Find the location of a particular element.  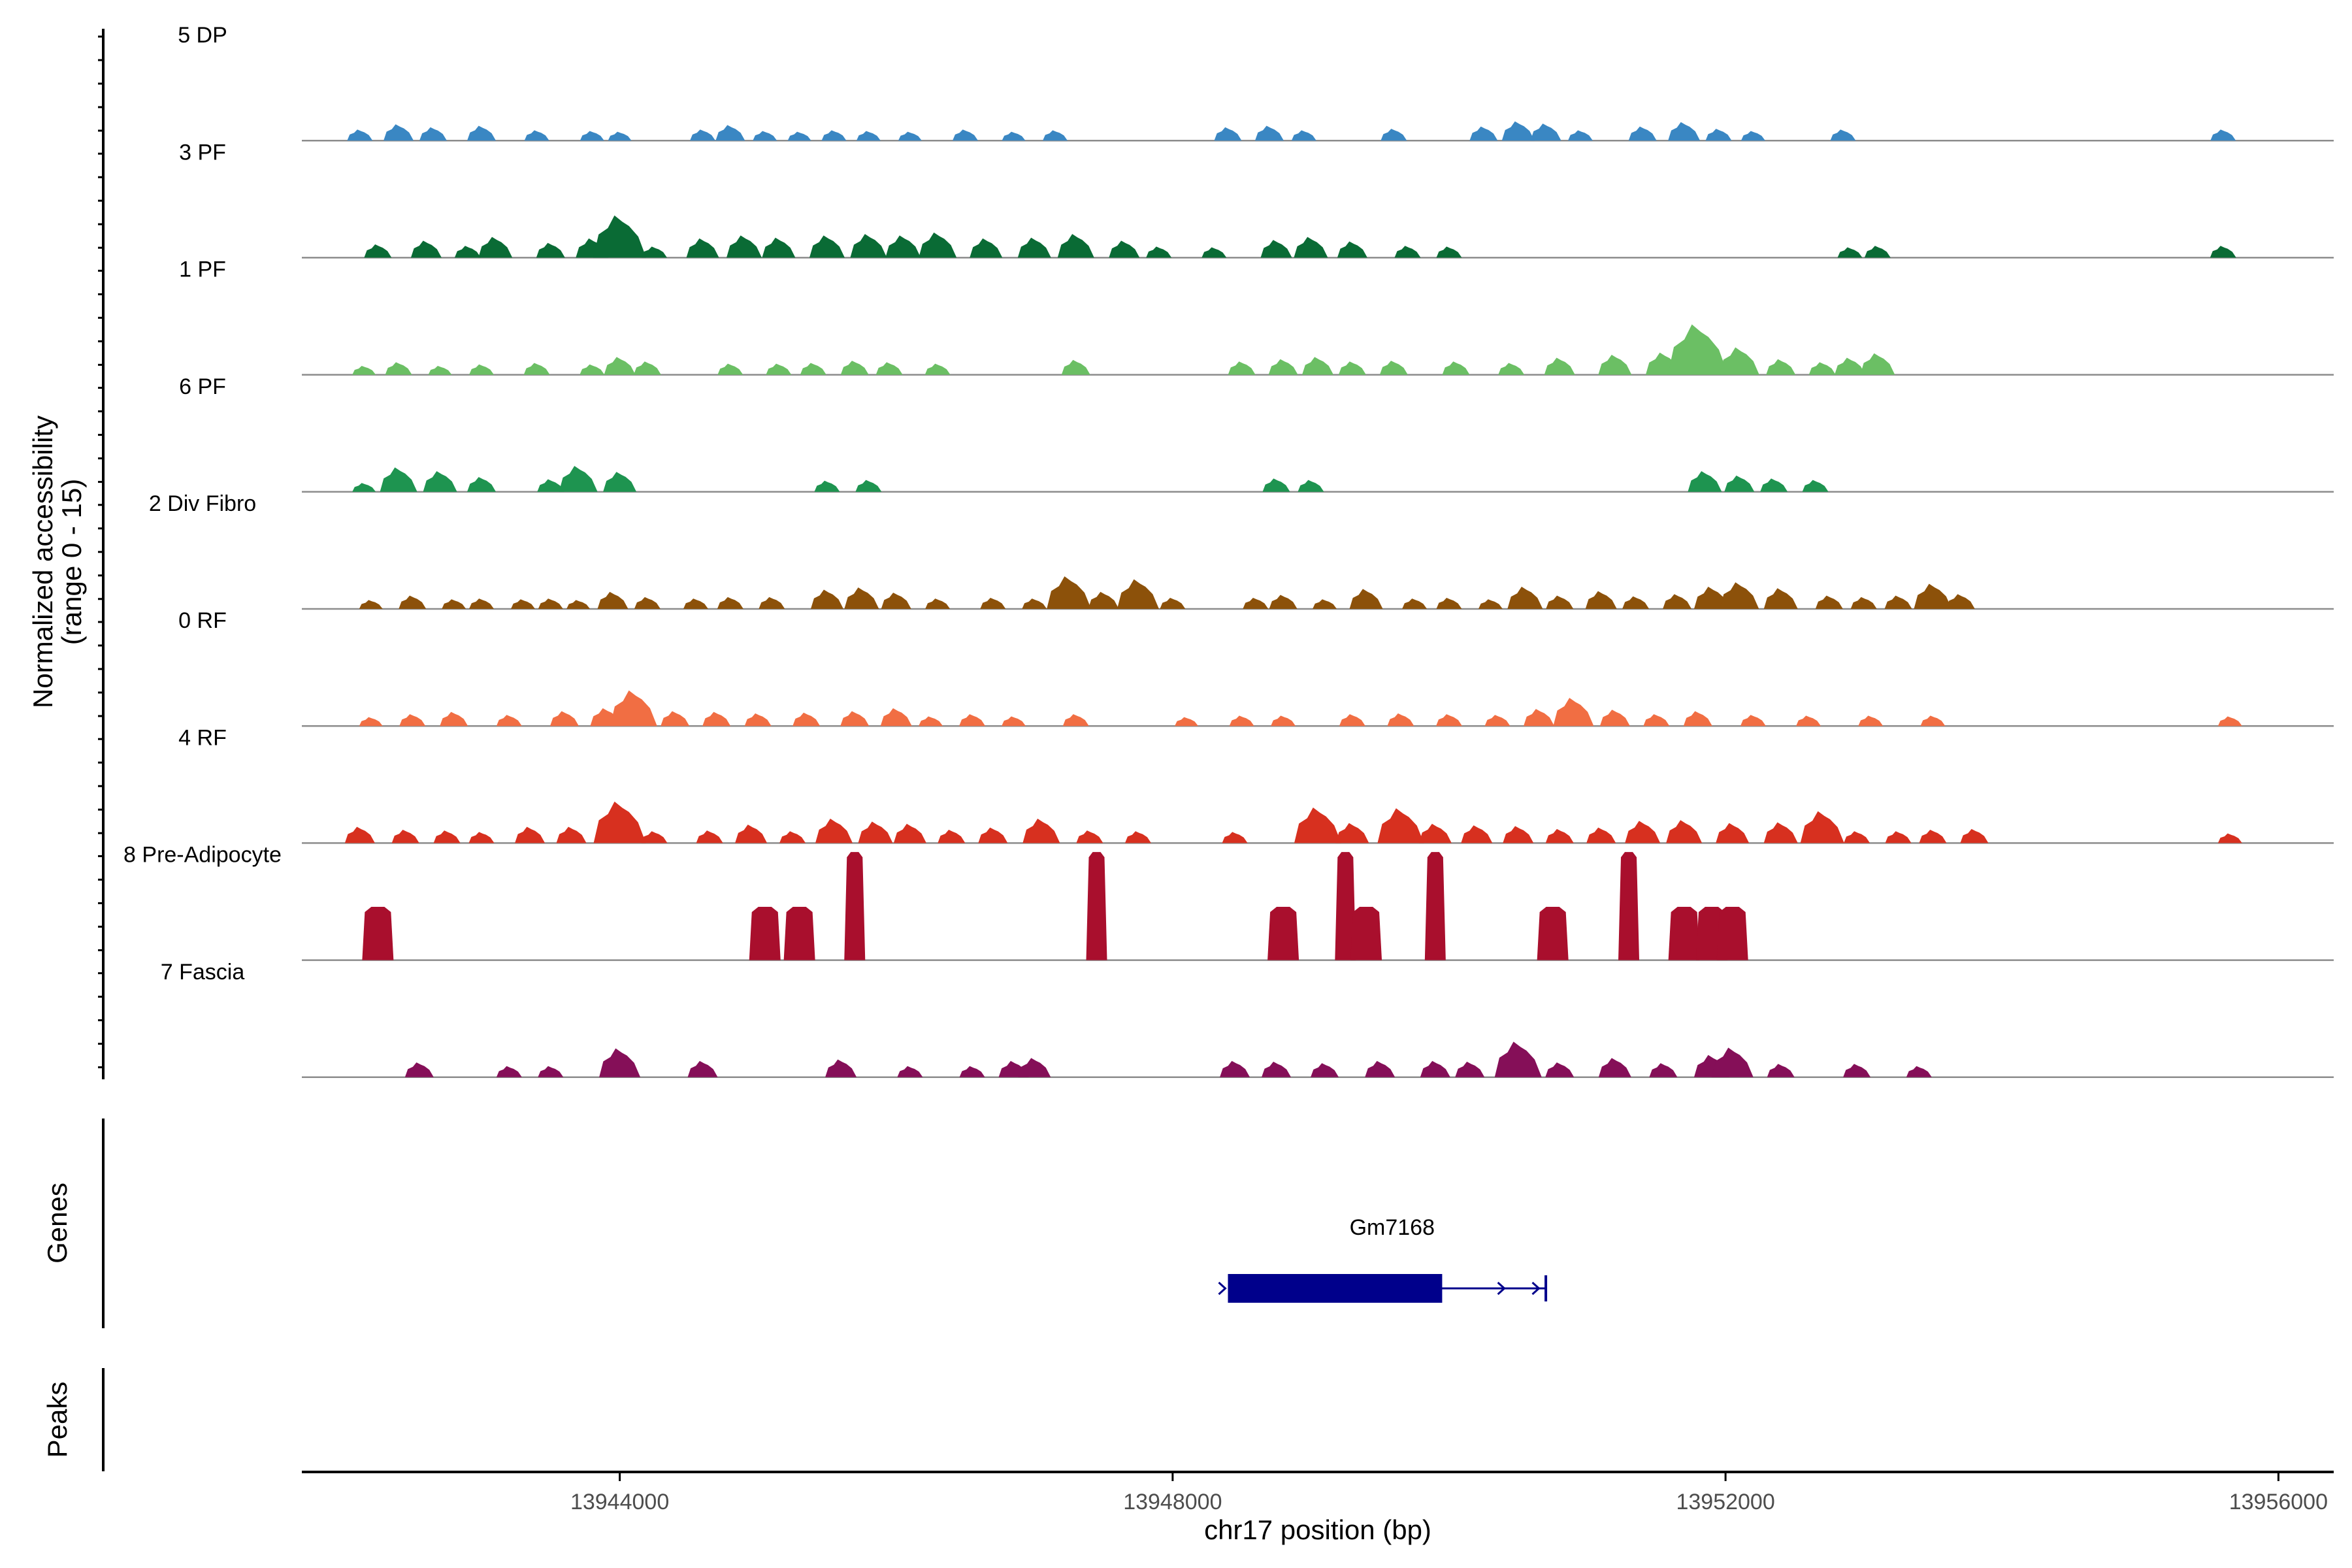

track-6-pf: 6 PF is located at coordinates (1256, 433).